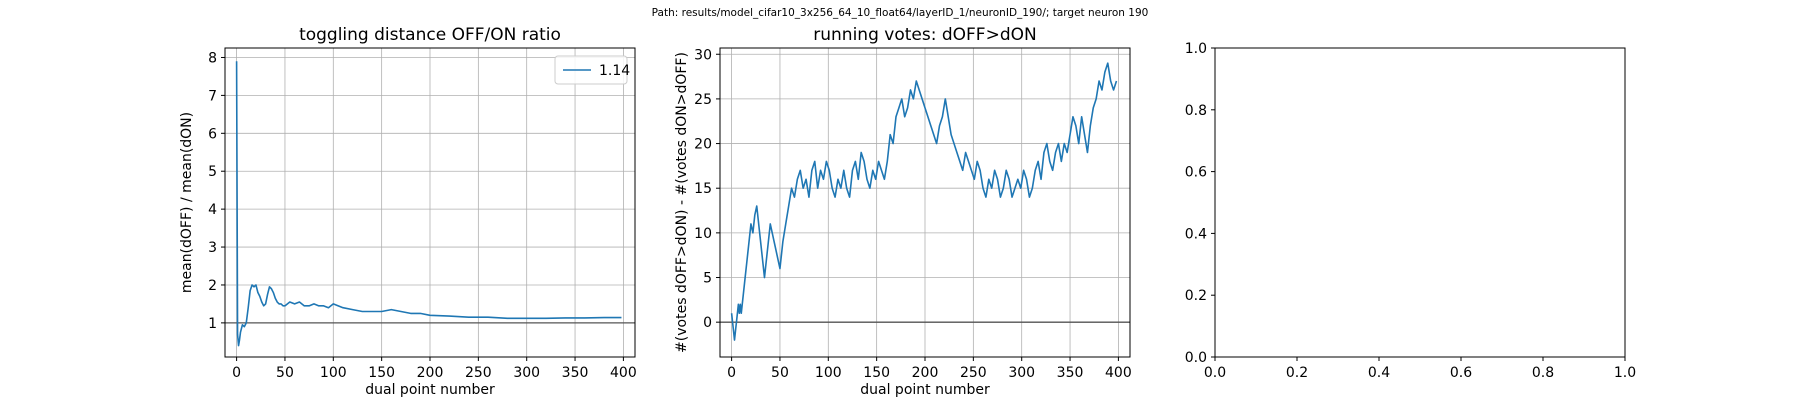  I want to click on y-tick-label: 30, so click(703, 55).